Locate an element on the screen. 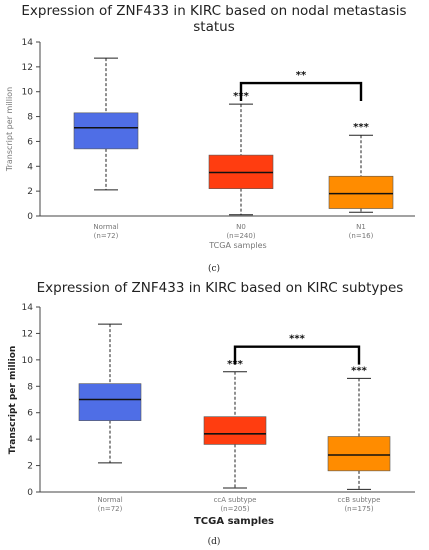 This screenshot has height=550, width=429. category-count: (n=240) is located at coordinates (240, 236).